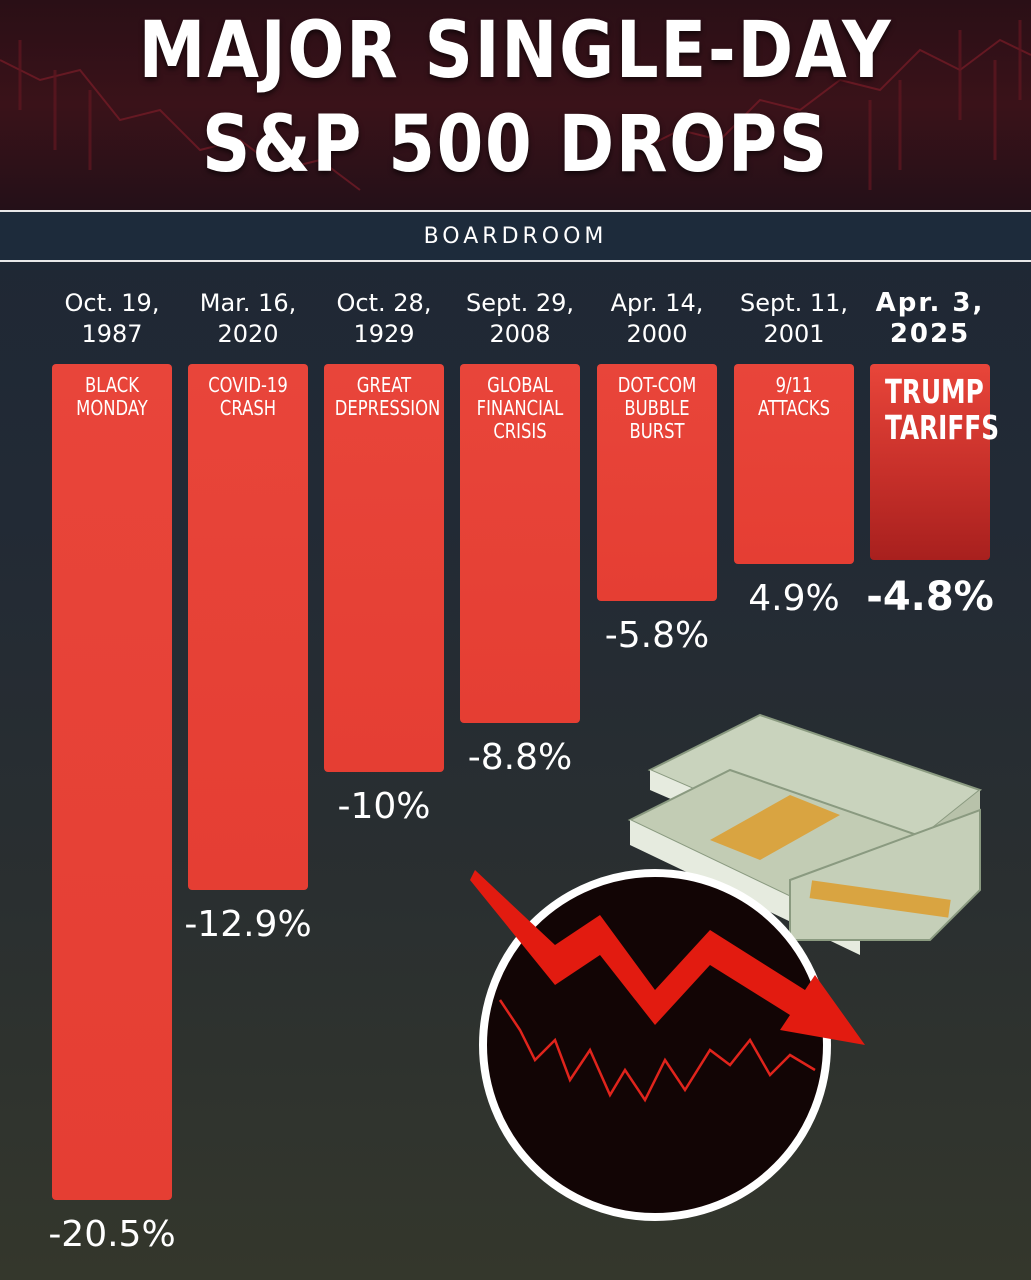 This screenshot has width=1031, height=1280. Describe the element at coordinates (794, 598) in the screenshot. I see `value-label: 4.9%` at that location.